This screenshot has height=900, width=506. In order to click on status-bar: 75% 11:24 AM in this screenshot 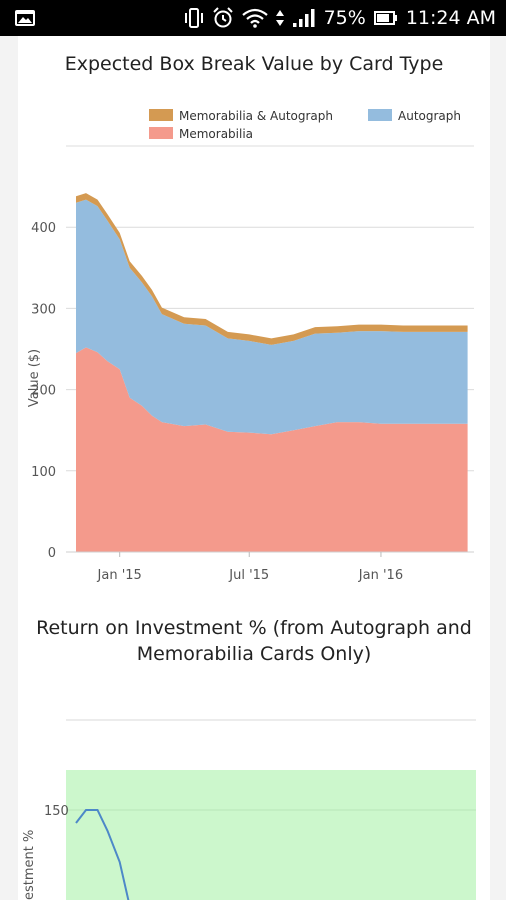, I will do `click(253, 18)`.